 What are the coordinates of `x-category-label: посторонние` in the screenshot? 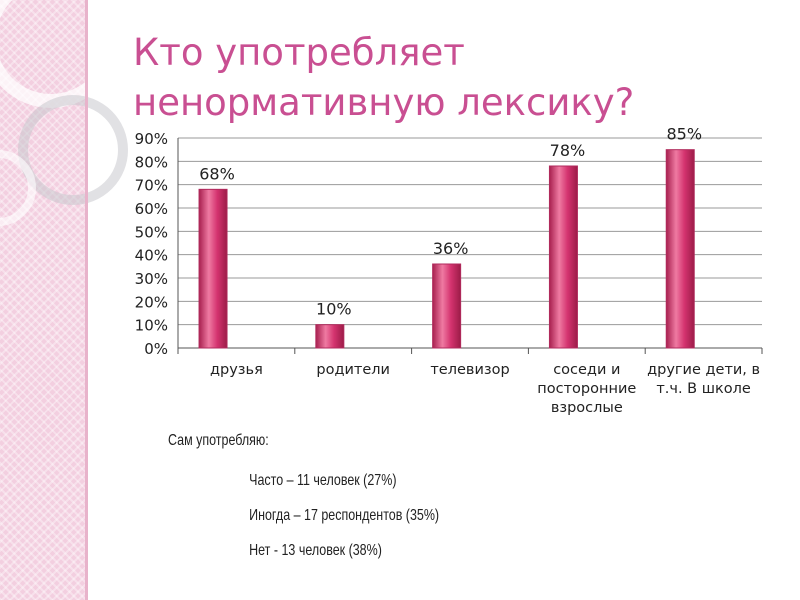 It's located at (586, 389).